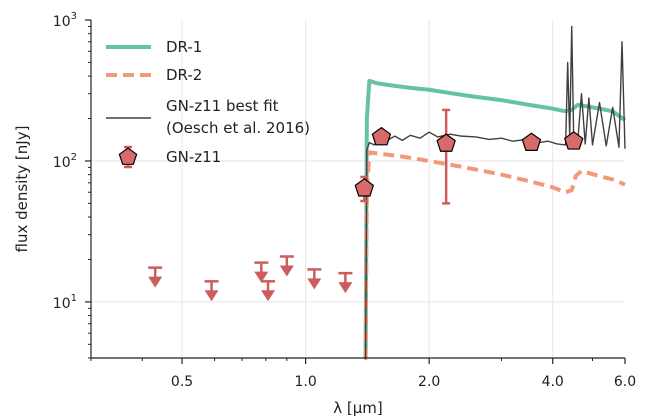 This screenshot has height=420, width=652. Describe the element at coordinates (184, 47) in the screenshot. I see `legend-label-dr1: DR-1` at that location.